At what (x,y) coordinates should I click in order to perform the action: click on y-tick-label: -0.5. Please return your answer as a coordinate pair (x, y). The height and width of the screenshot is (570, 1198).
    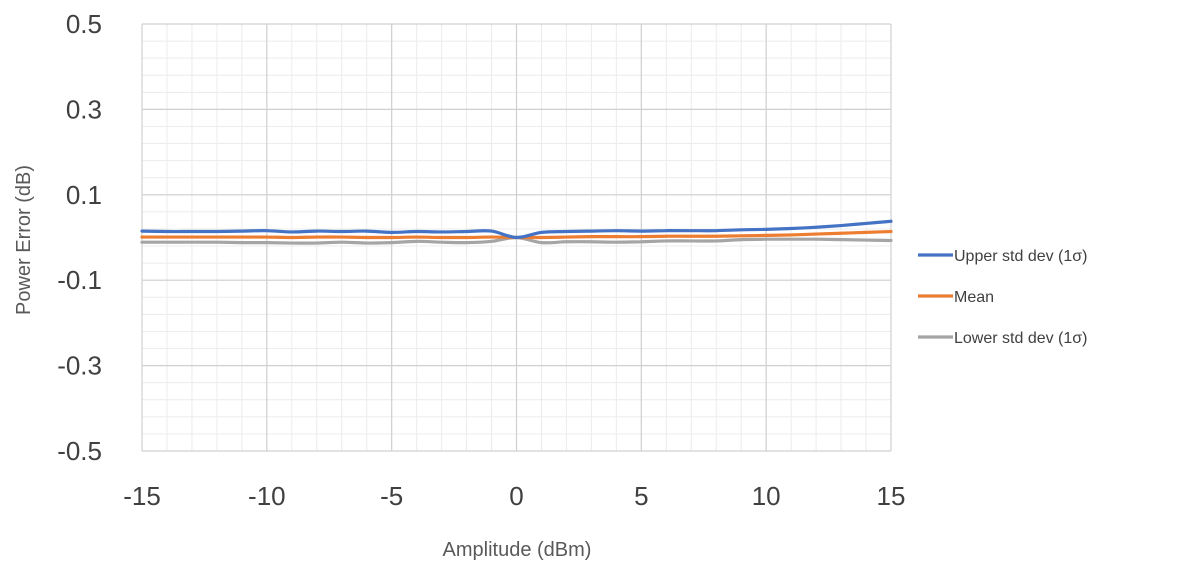
    Looking at the image, I should click on (79, 451).